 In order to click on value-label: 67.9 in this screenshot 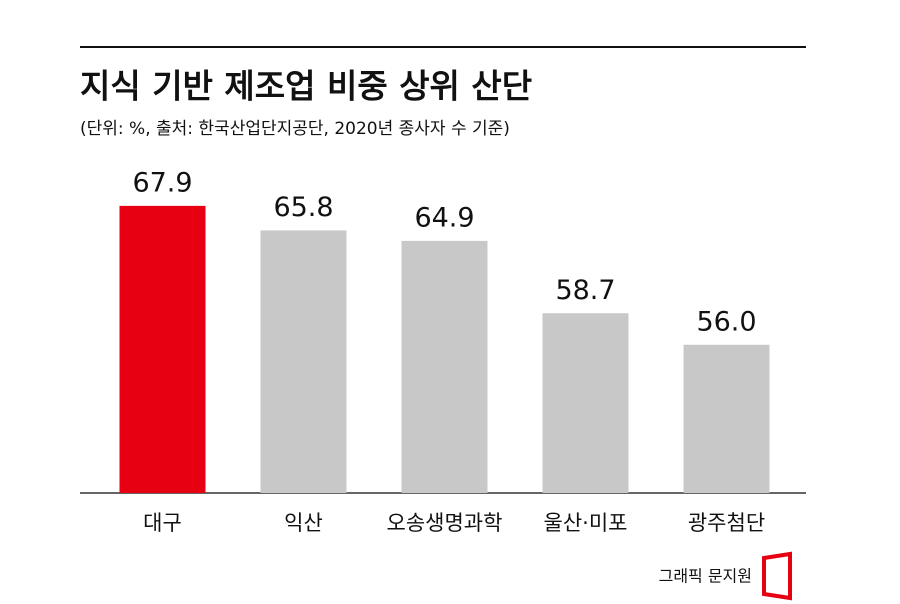, I will do `click(162, 182)`.